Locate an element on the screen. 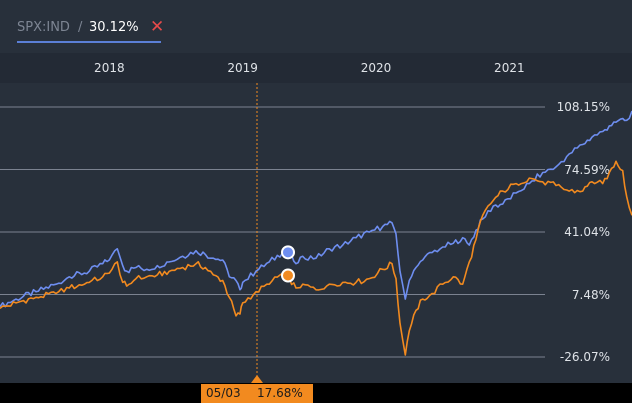 The width and height of the screenshot is (632, 403). time-axis-bar is located at coordinates (316, 68).